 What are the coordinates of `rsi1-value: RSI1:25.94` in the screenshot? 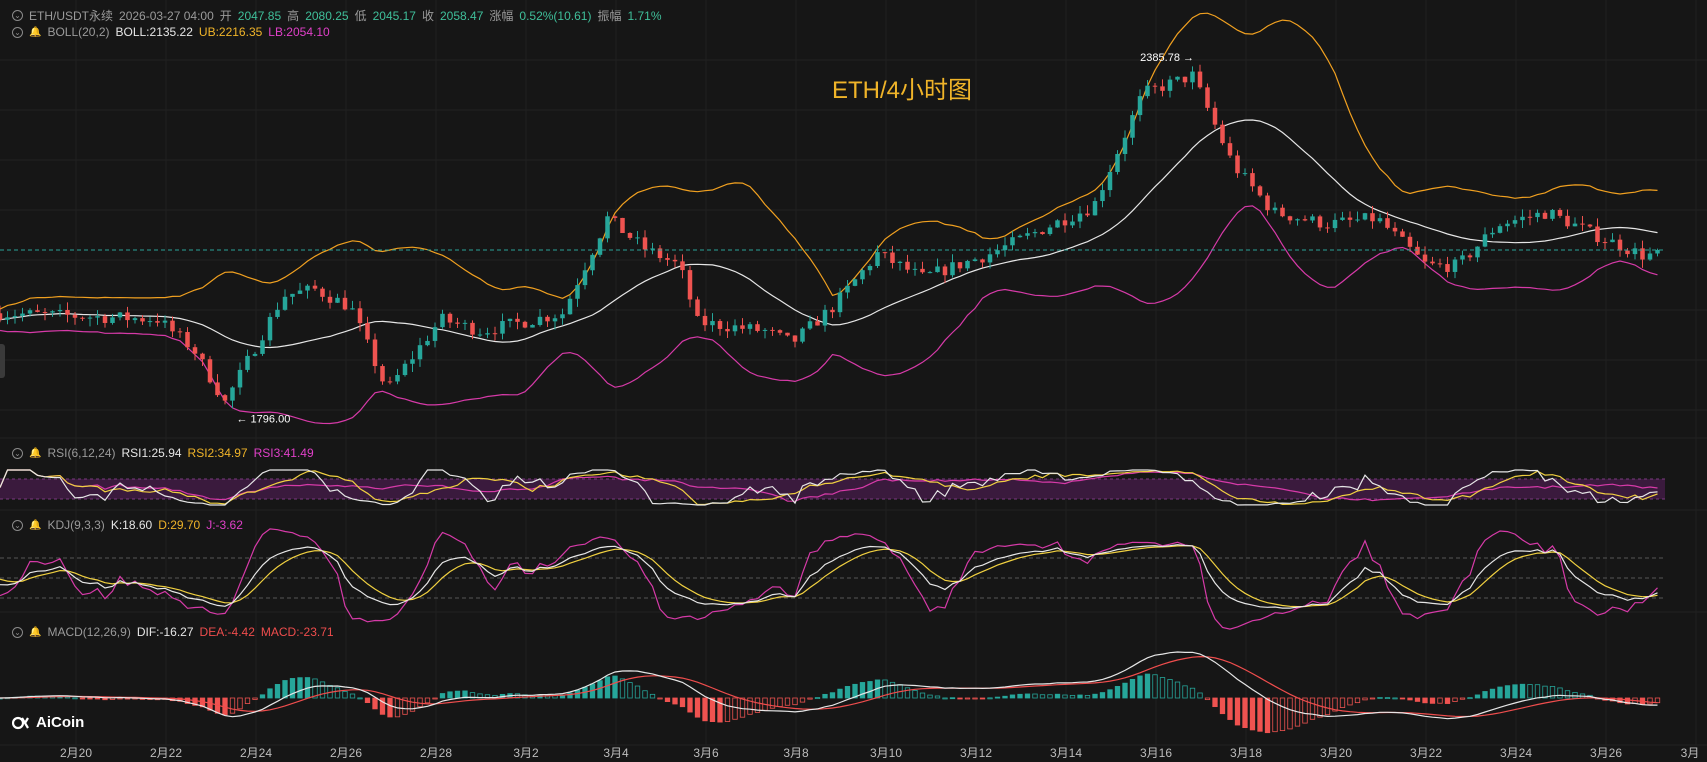 It's located at (151, 453).